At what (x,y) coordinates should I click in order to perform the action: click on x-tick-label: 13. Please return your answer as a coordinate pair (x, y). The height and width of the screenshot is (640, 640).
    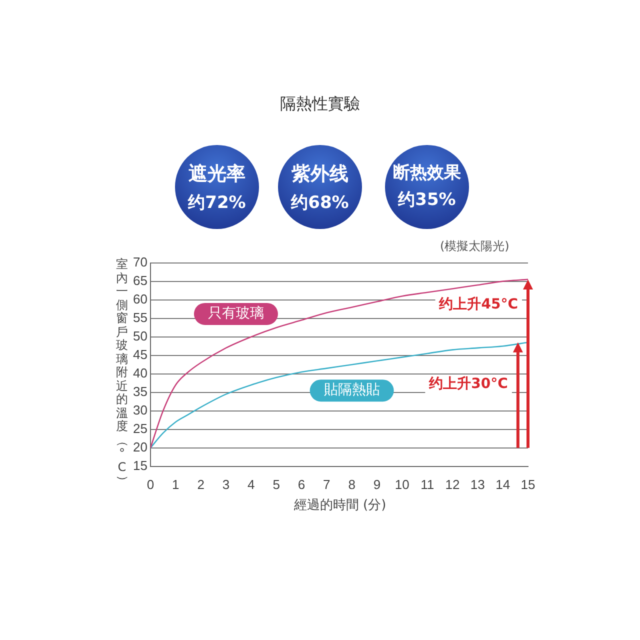
    Looking at the image, I should click on (477, 484).